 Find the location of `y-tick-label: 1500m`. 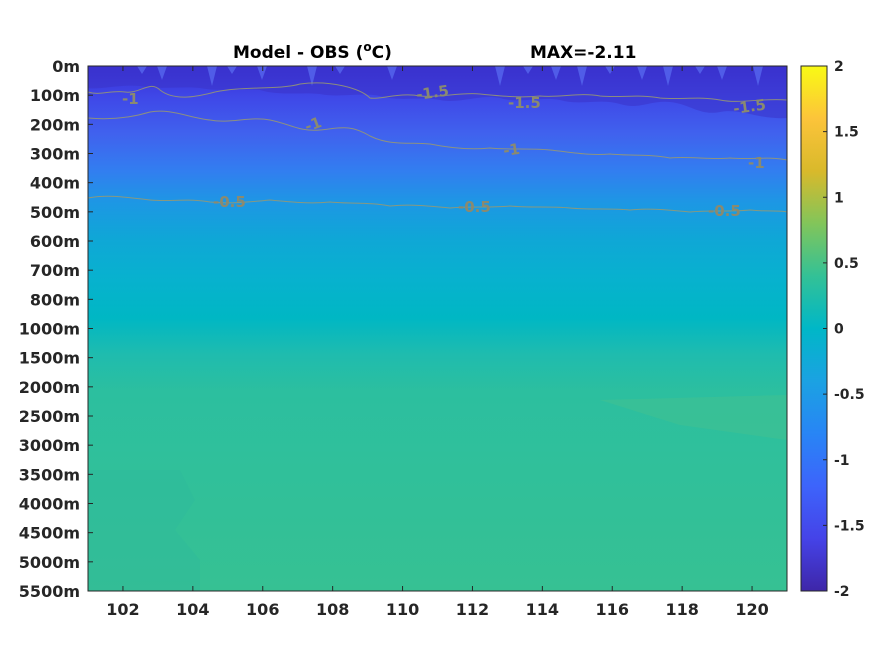

y-tick-label: 1500m is located at coordinates (49, 358).